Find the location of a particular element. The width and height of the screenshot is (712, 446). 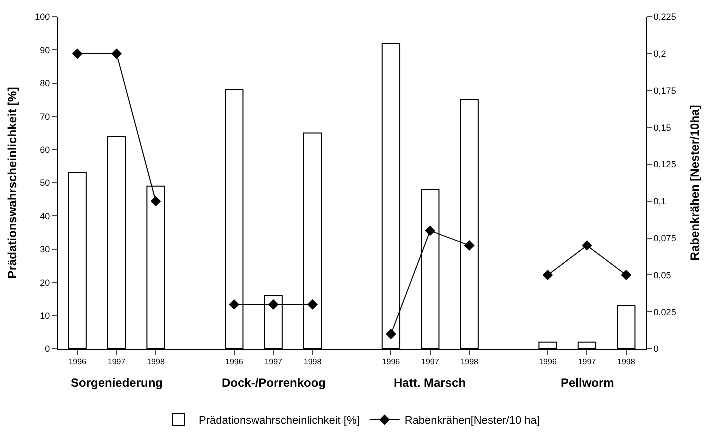

y-tick-label: 40 is located at coordinates (45, 216).